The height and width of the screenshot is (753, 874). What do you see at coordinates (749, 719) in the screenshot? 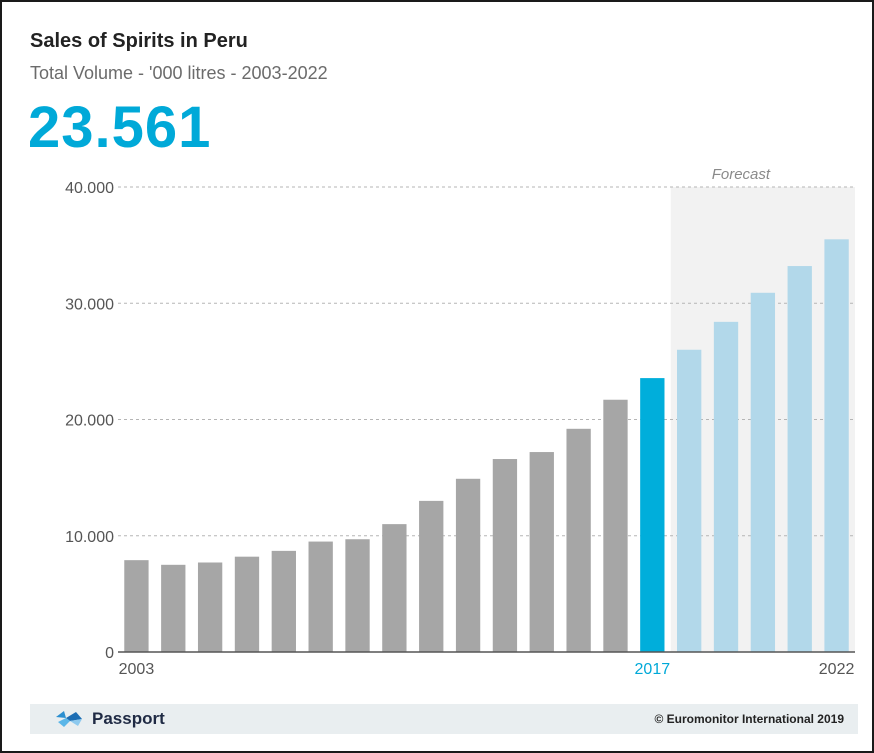
I see `copyright-text: © Euromonitor International 2019` at bounding box center [749, 719].